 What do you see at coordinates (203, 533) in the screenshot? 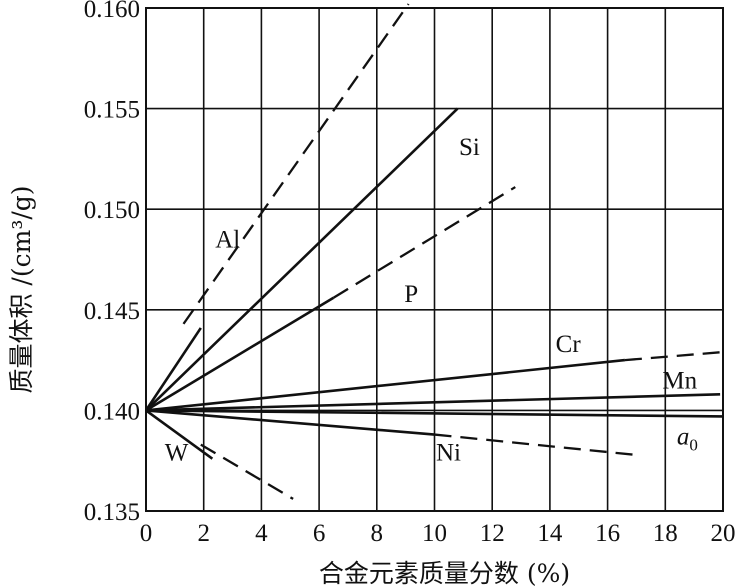
I see `x-tick-label: 2` at bounding box center [203, 533].